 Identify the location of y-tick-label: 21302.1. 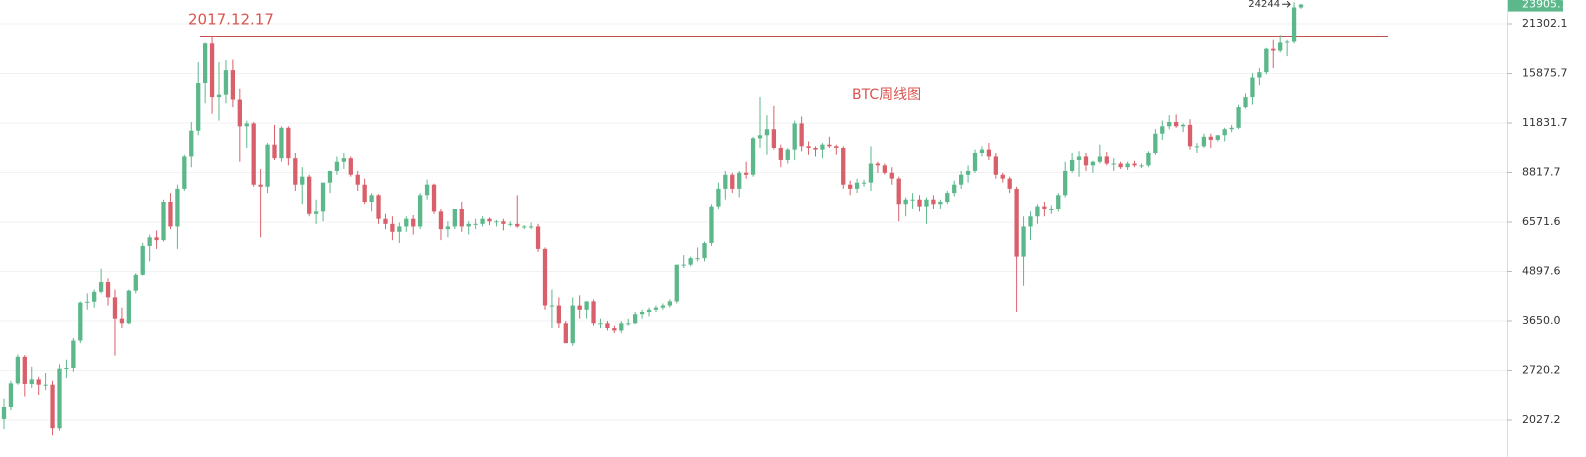
(1545, 23).